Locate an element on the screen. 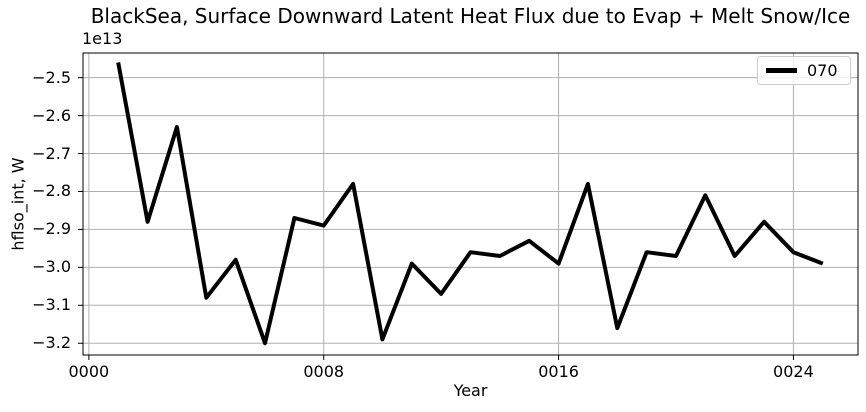 The height and width of the screenshot is (412, 866). legend-line-sample is located at coordinates (781, 70).